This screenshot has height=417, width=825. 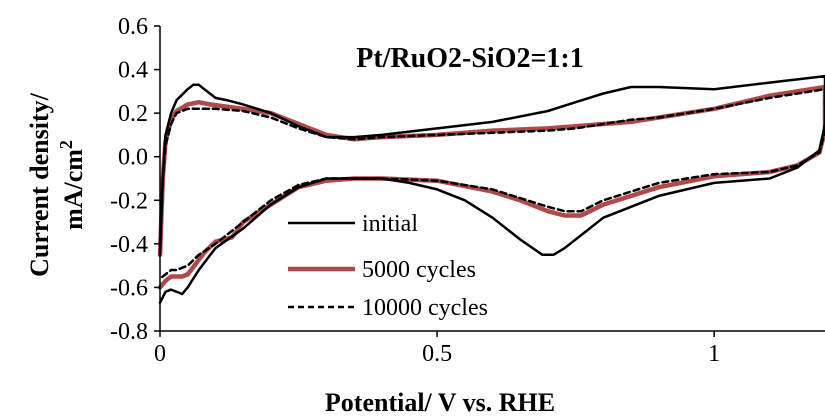 I want to click on y-tick-label: 0.6, so click(x=133, y=27).